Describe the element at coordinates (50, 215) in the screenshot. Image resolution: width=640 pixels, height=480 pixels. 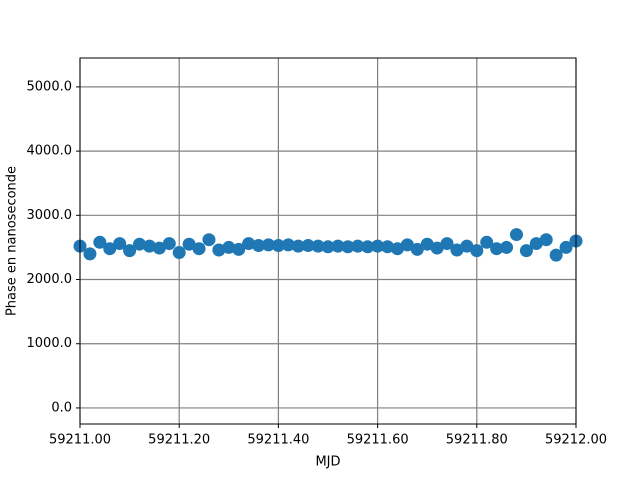
I see `y-tick-label: 3000.0` at that location.